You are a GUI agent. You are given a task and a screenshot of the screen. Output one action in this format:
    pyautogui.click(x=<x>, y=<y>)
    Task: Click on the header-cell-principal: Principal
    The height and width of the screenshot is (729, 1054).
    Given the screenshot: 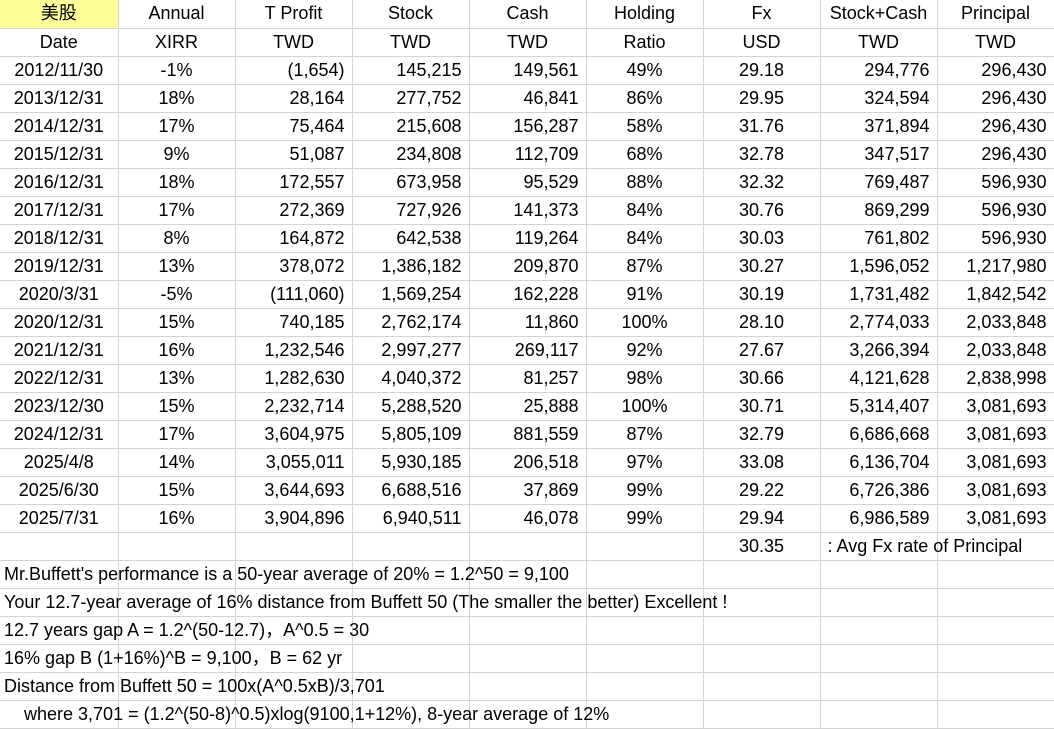 What is the action you would take?
    pyautogui.click(x=995, y=14)
    